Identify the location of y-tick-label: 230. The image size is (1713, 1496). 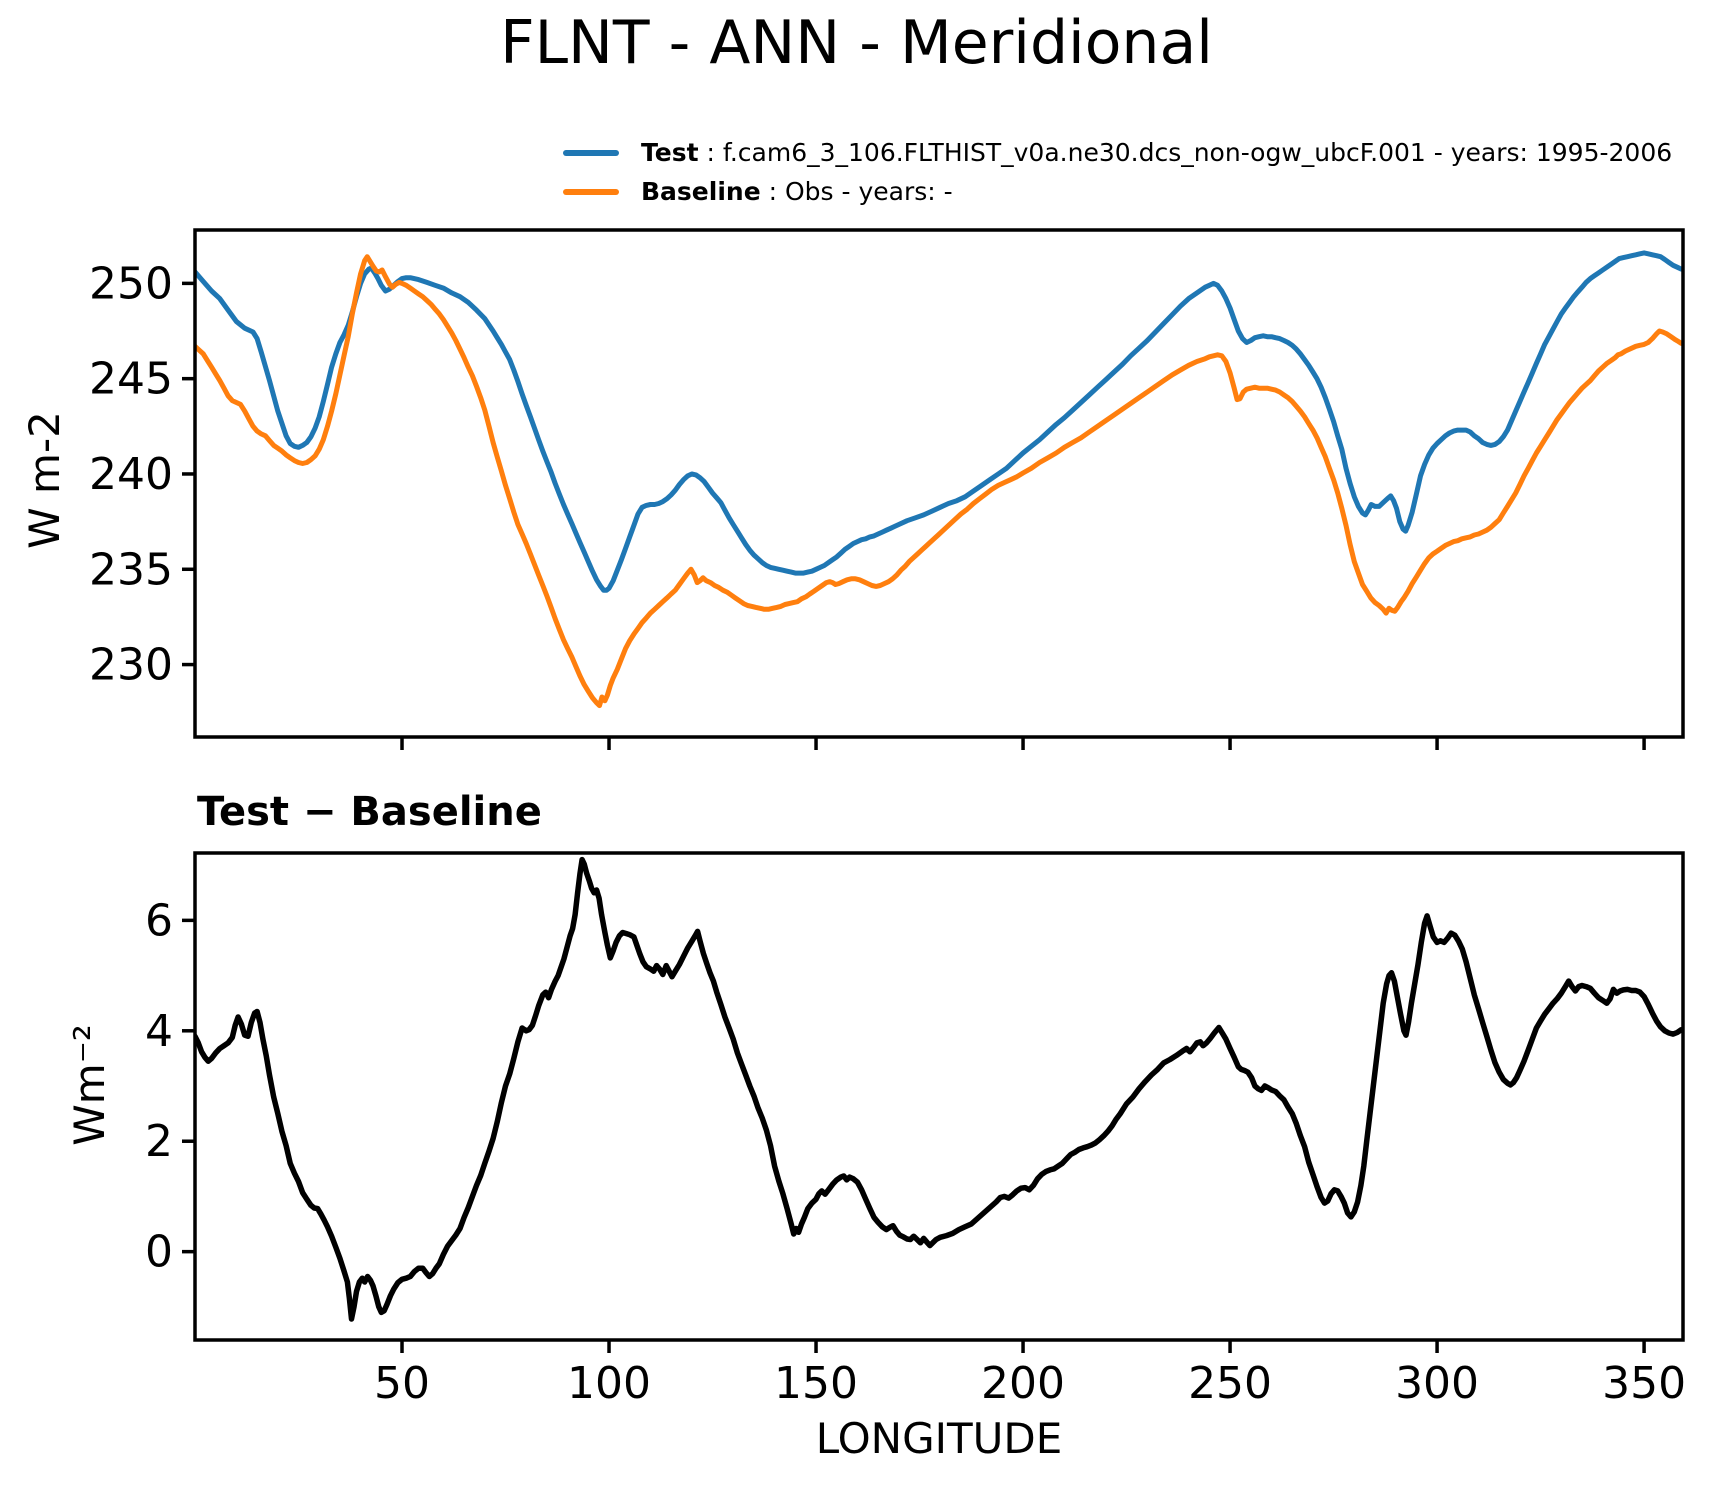
(131, 665).